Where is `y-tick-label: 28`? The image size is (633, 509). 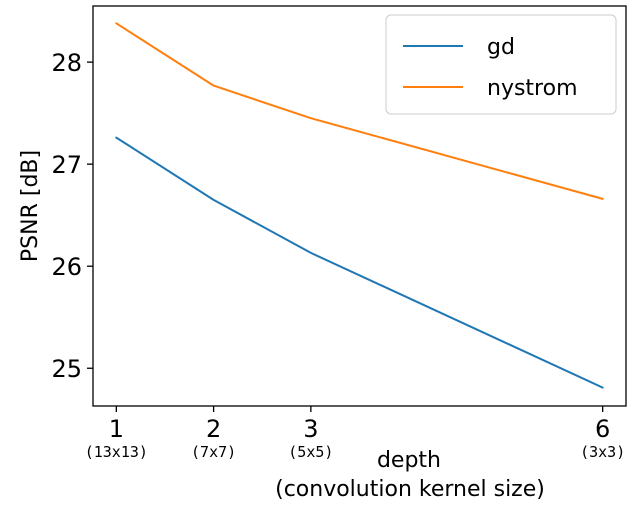
y-tick-label: 28 is located at coordinates (66, 63).